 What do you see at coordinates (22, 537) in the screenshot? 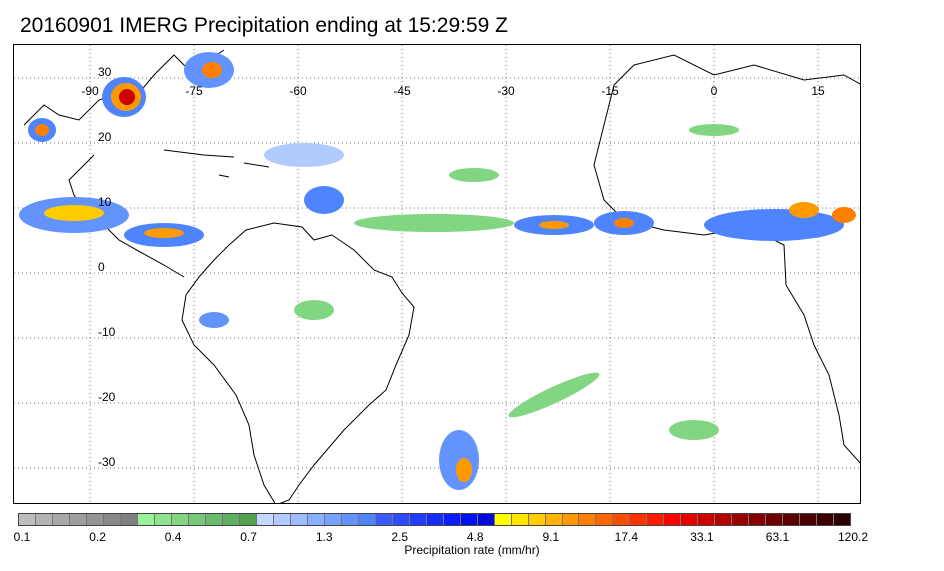
I see `colorbar-tick-label: 0.1` at bounding box center [22, 537].